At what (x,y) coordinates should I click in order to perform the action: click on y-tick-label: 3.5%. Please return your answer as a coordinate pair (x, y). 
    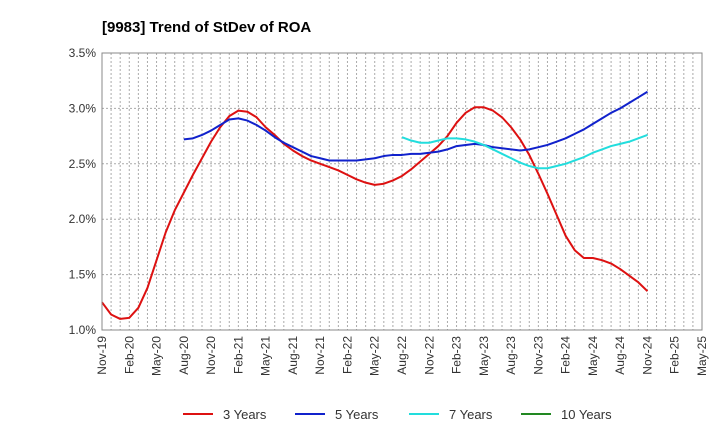
    Looking at the image, I should click on (83, 53).